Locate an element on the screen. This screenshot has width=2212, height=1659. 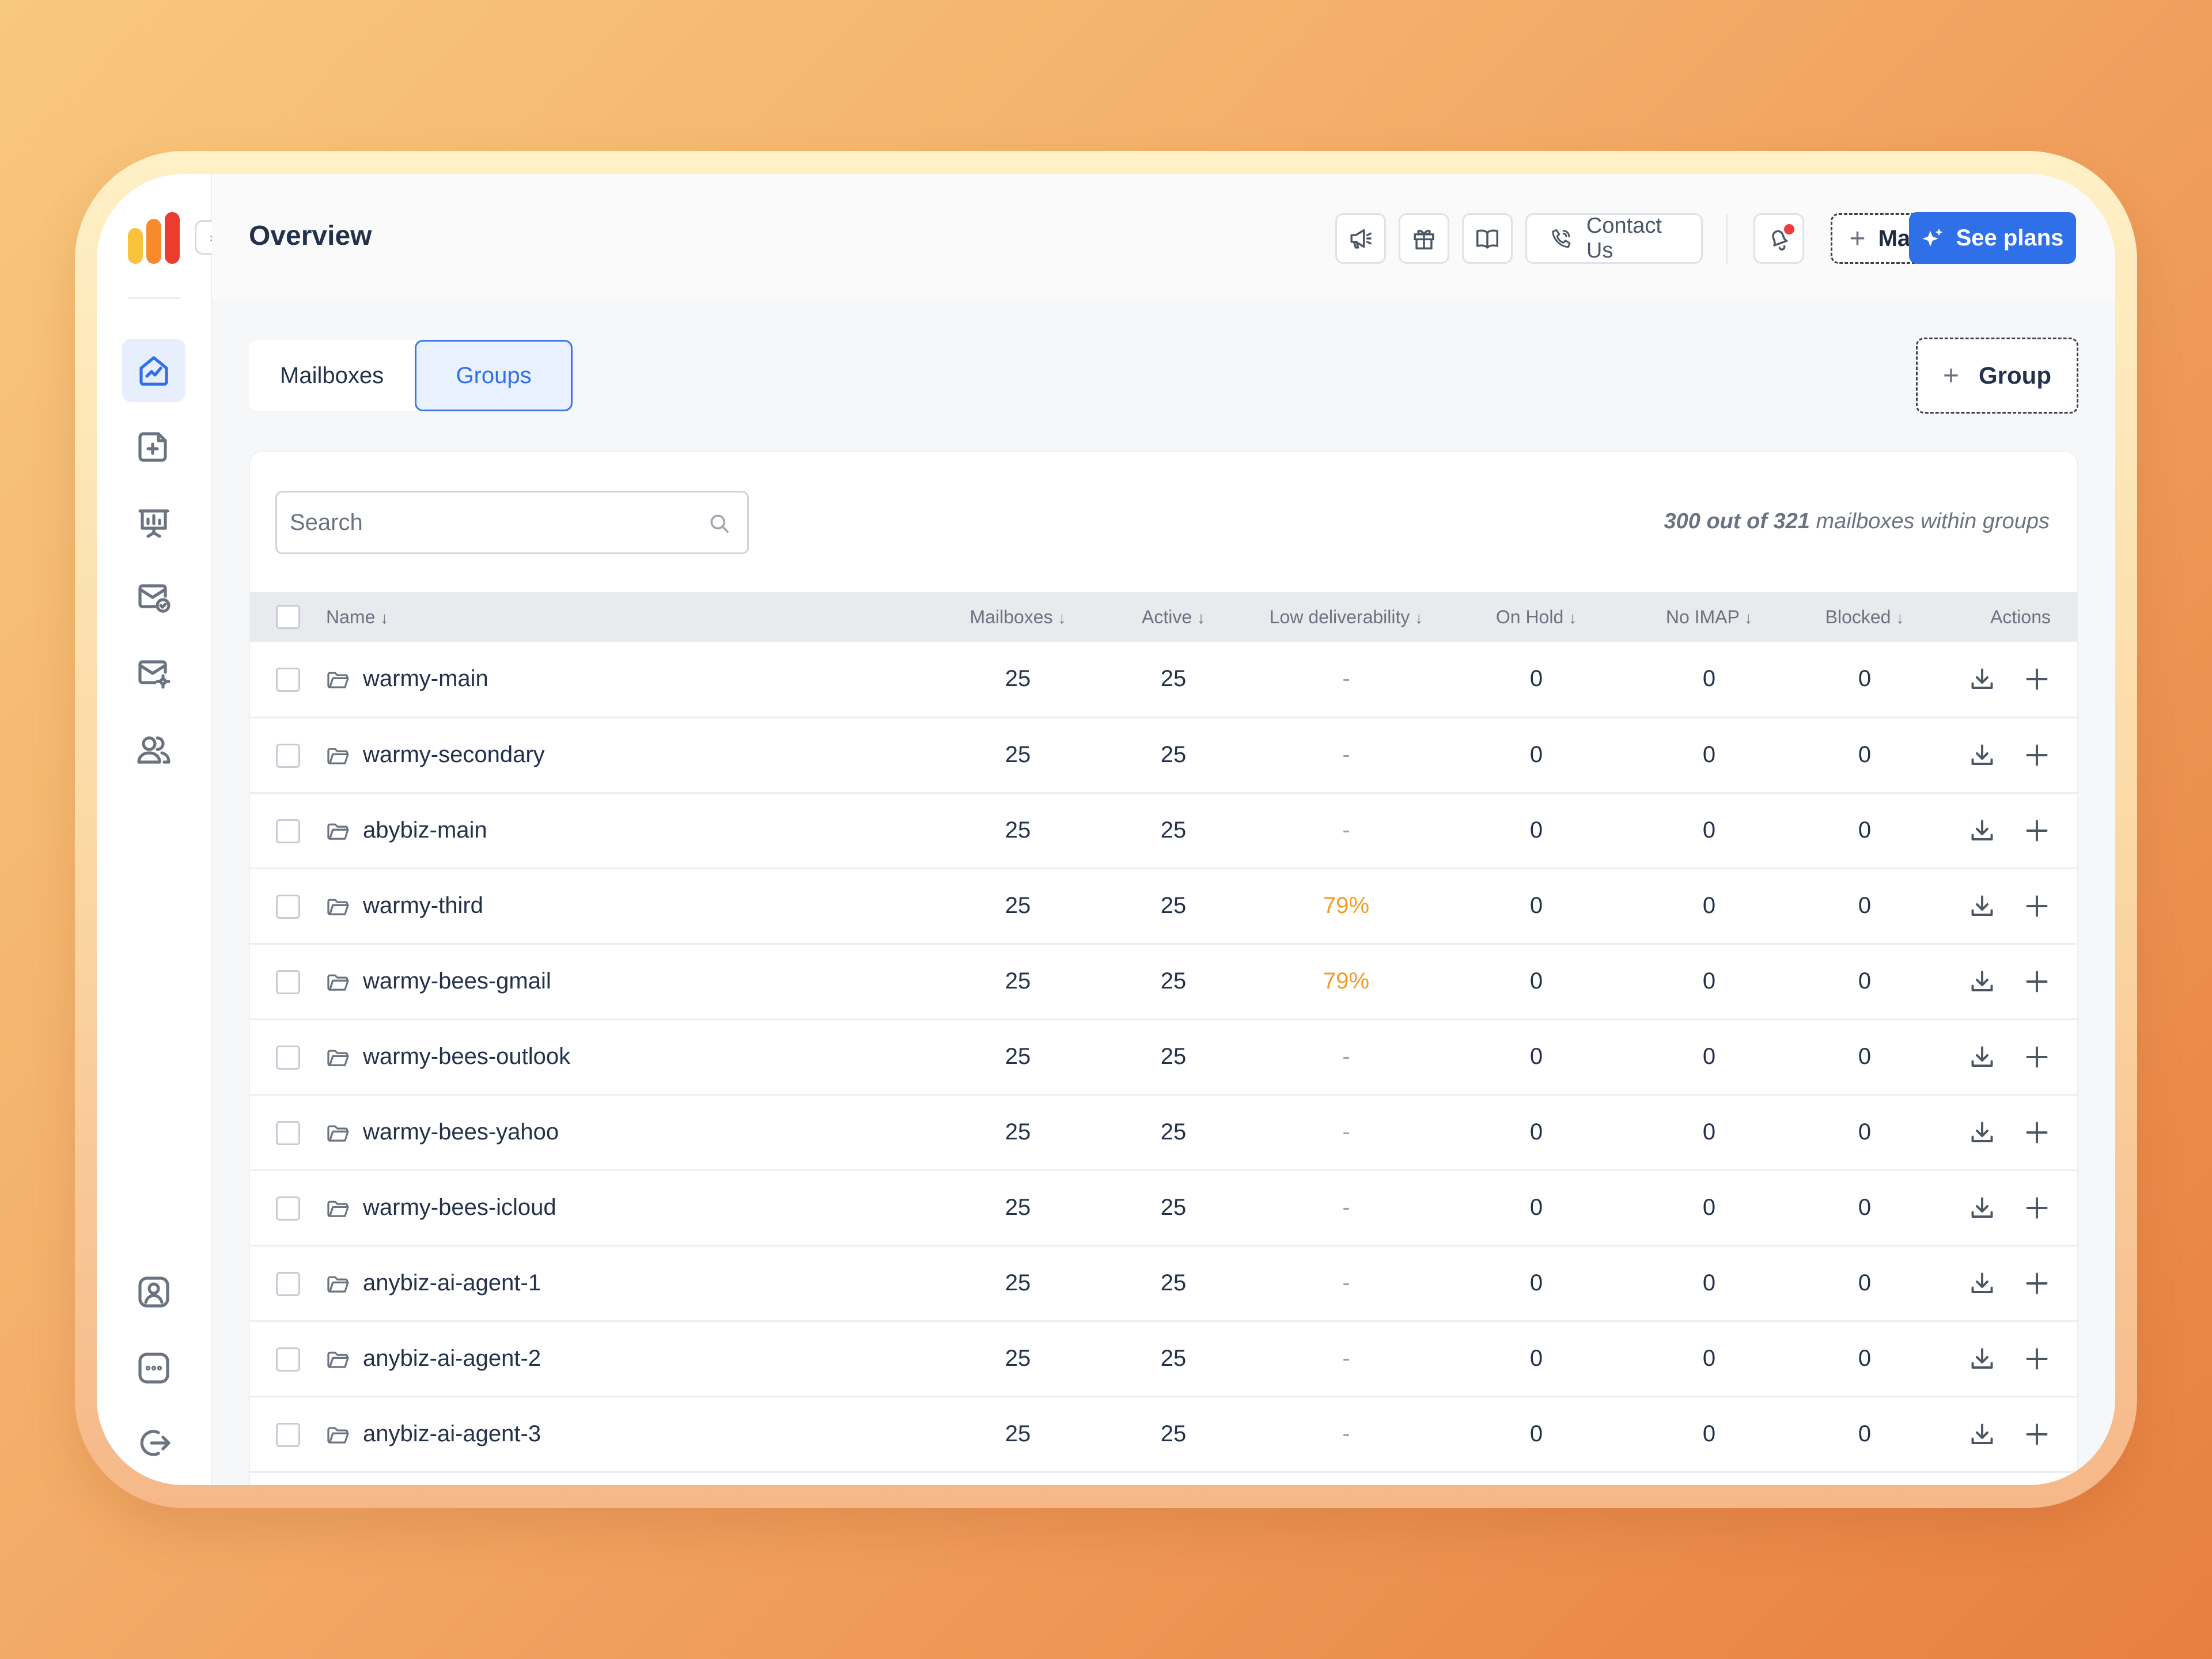
sidebar-item-mail-check is located at coordinates (153, 597).